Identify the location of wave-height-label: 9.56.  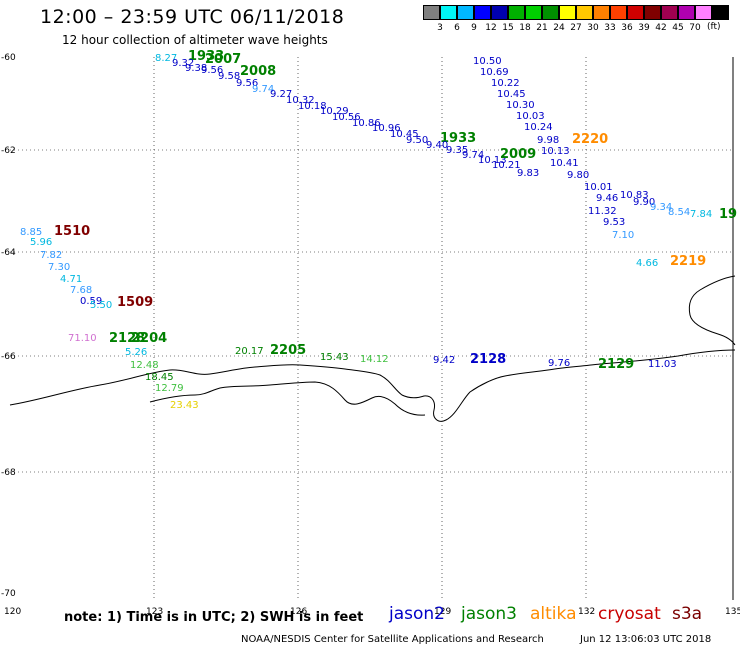
(247, 83).